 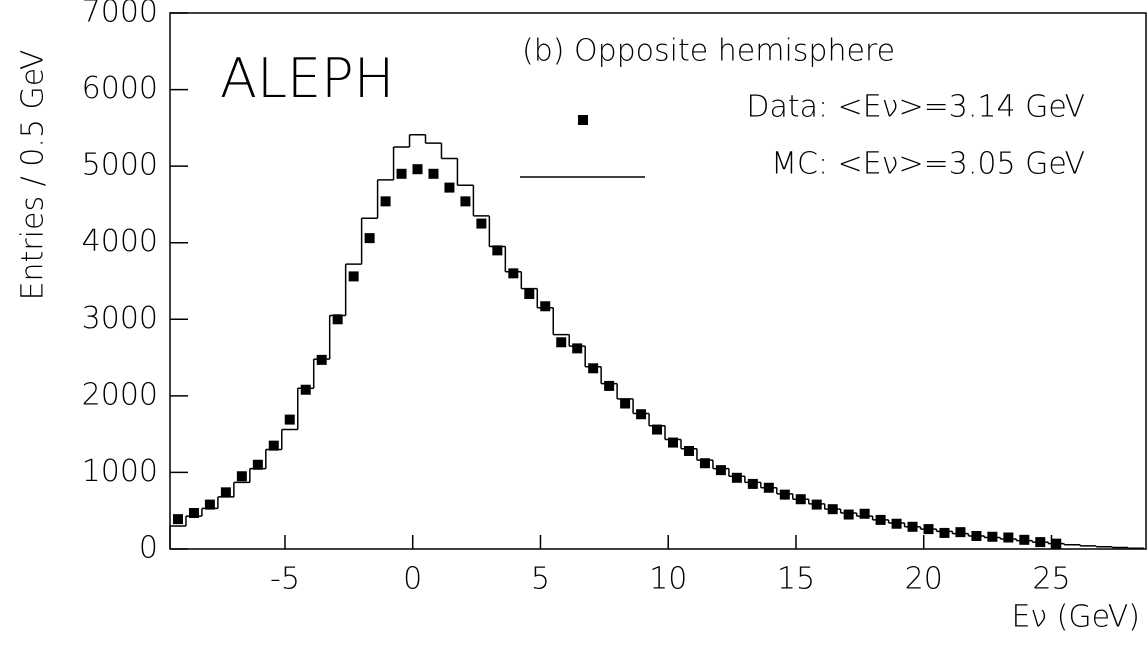 What do you see at coordinates (1075, 617) in the screenshot?
I see `x-axis-label: Eν (GeV)` at bounding box center [1075, 617].